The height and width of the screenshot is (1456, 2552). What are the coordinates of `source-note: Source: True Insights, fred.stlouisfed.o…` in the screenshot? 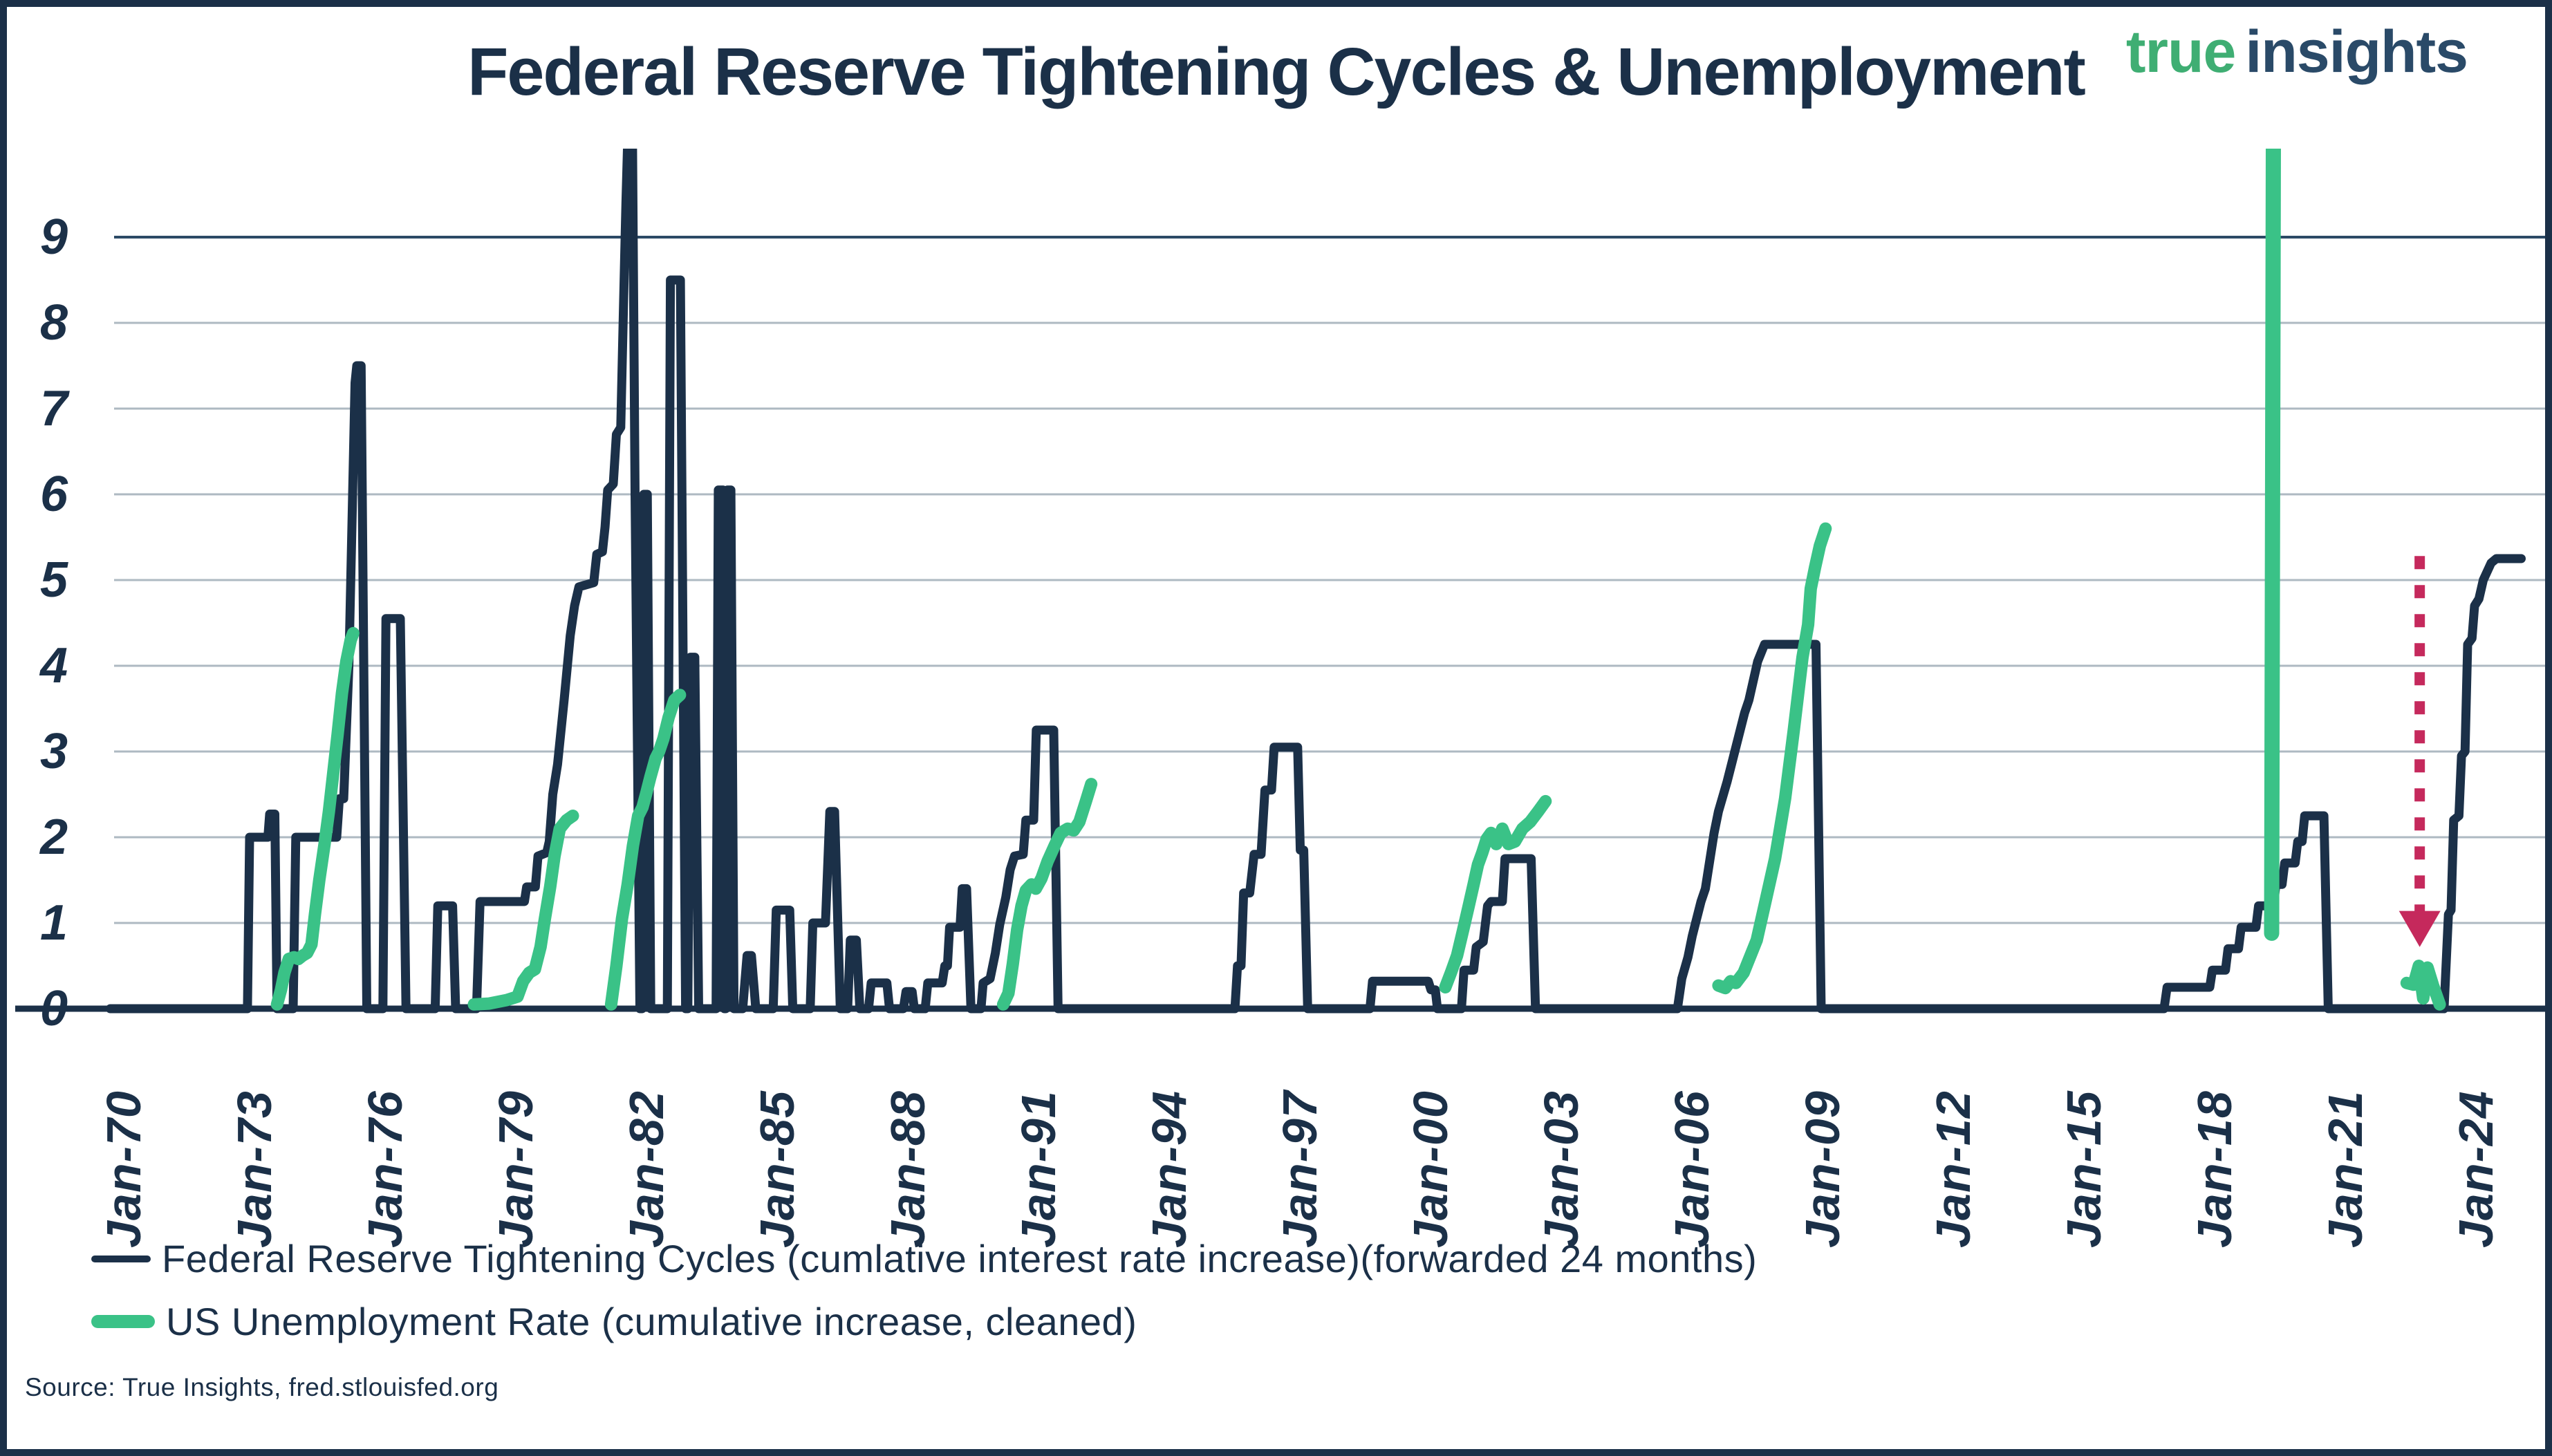 It's located at (262, 1387).